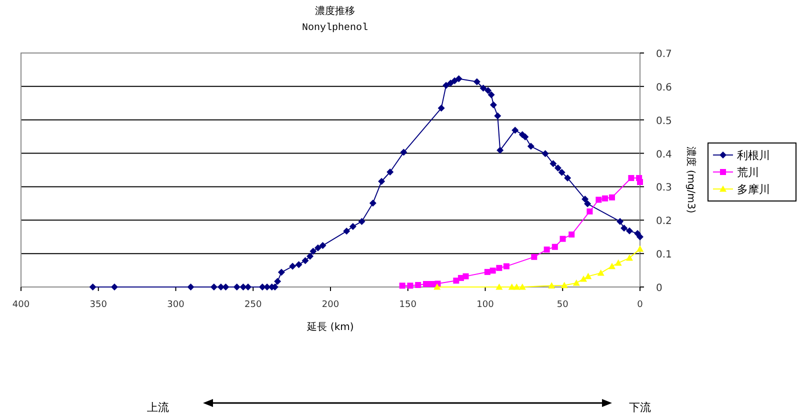 The width and height of the screenshot is (800, 417). I want to click on y-axis-title: 濃度 (mg/m3), so click(691, 180).